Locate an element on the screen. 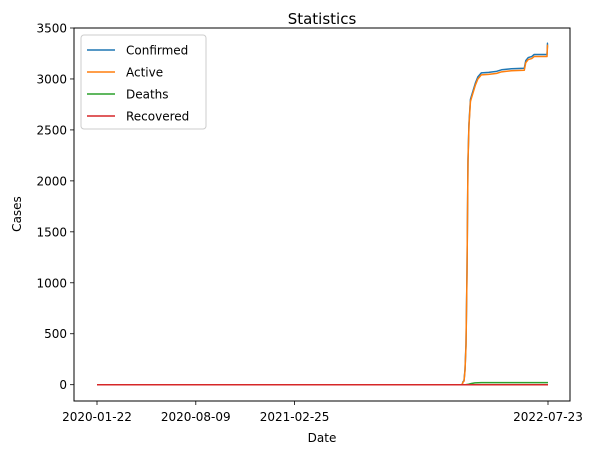 This screenshot has height=455, width=597. y-tick-label: 1500 is located at coordinates (51, 232).